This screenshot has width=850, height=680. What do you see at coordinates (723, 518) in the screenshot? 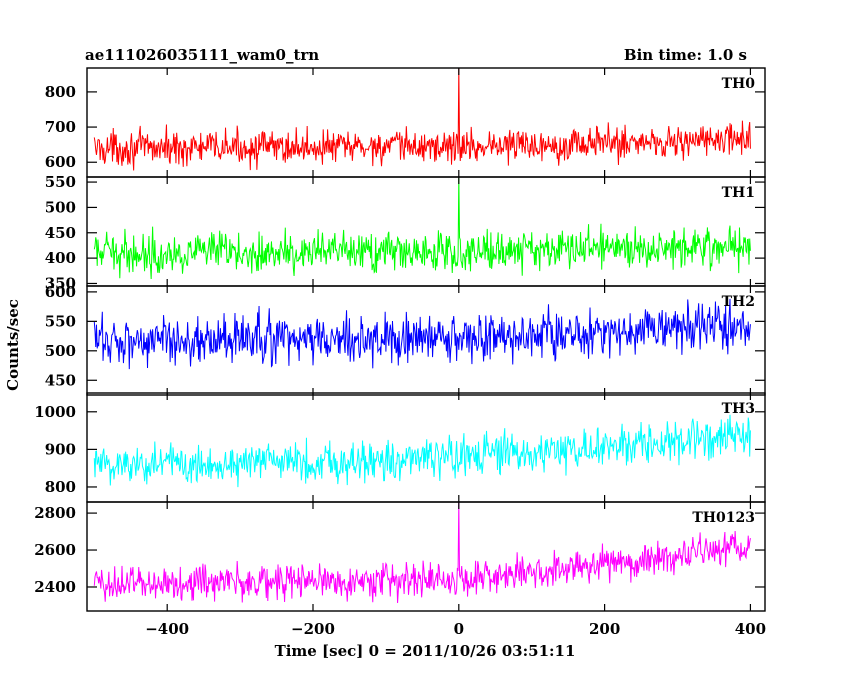
I see `panel-label: TH0123` at bounding box center [723, 518].